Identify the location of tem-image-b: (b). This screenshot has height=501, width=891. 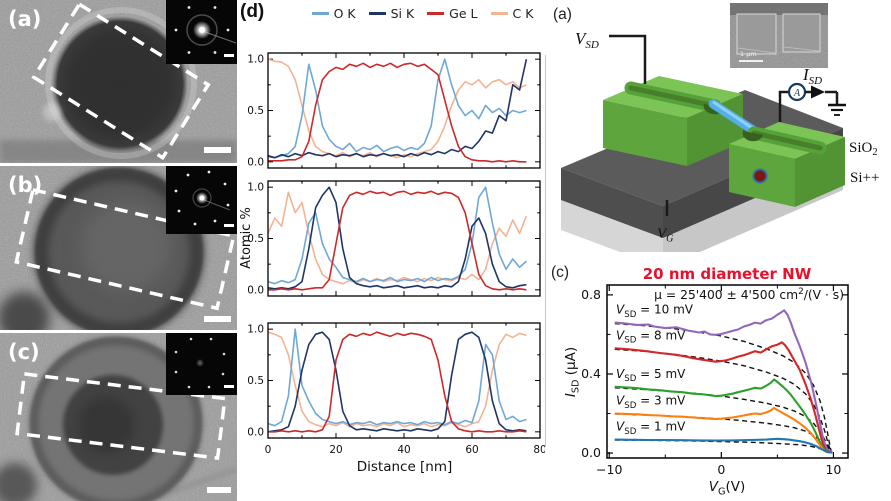
(118, 248).